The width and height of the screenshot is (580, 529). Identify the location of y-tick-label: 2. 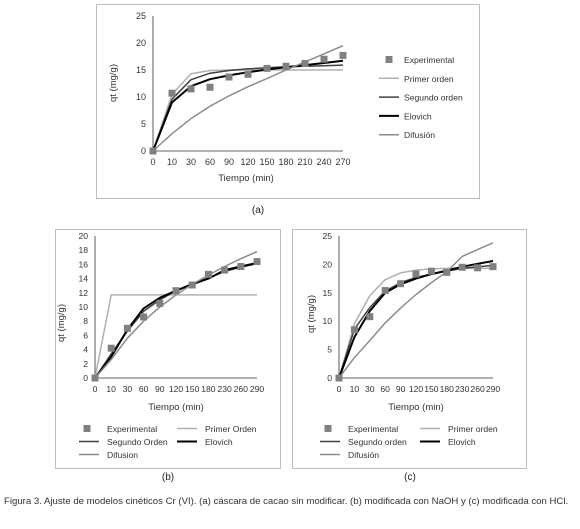
(85, 364).